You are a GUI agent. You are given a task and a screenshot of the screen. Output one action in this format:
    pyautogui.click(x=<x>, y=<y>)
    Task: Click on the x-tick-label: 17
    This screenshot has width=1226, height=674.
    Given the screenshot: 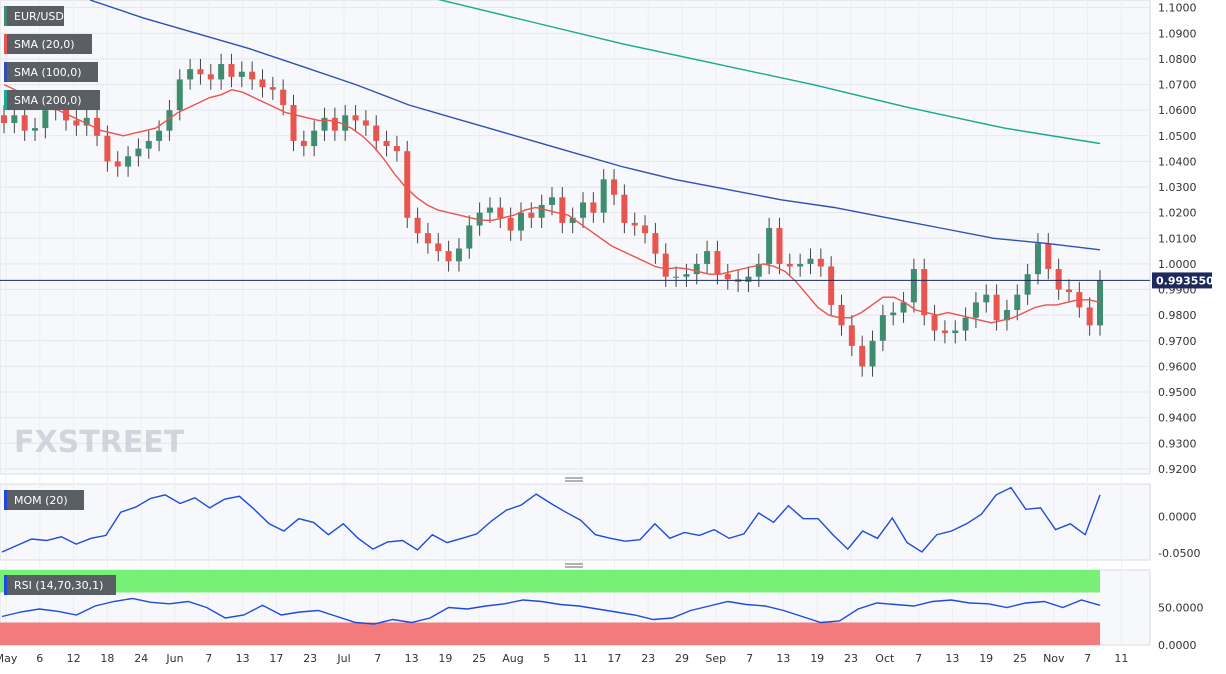 What is the action you would take?
    pyautogui.click(x=614, y=658)
    